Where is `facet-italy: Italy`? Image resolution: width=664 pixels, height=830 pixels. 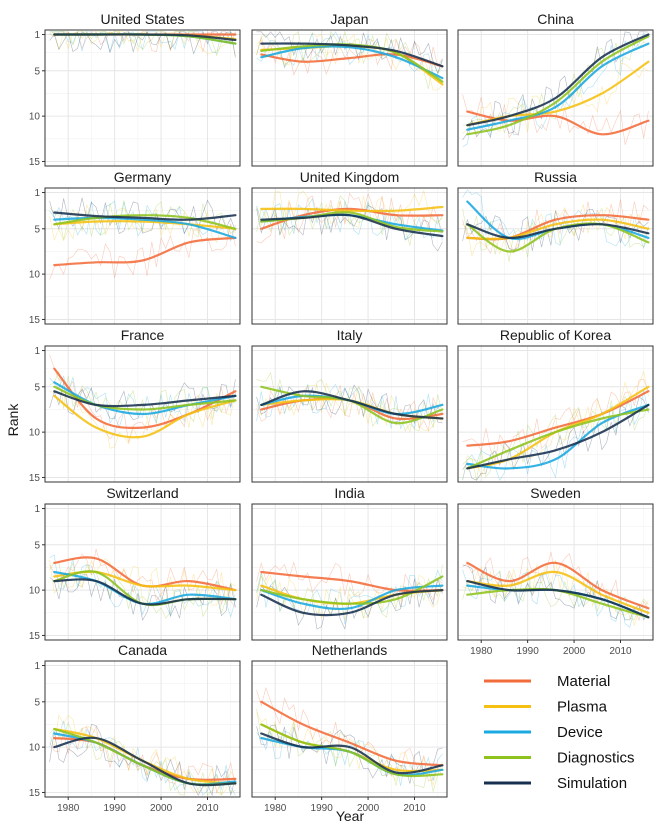
facet-italy: Italy is located at coordinates (349, 405).